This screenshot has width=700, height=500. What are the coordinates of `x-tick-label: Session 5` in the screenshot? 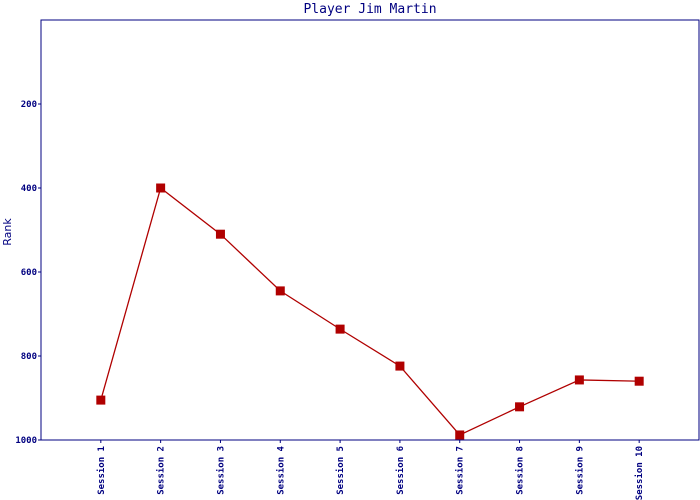 It's located at (340, 470).